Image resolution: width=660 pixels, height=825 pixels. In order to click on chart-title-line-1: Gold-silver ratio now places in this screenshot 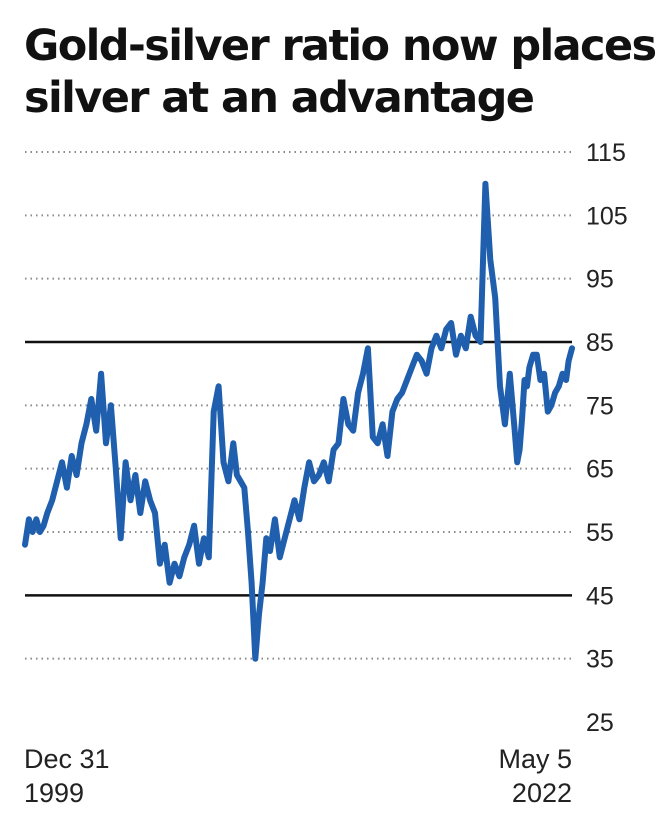, I will do `click(340, 46)`.